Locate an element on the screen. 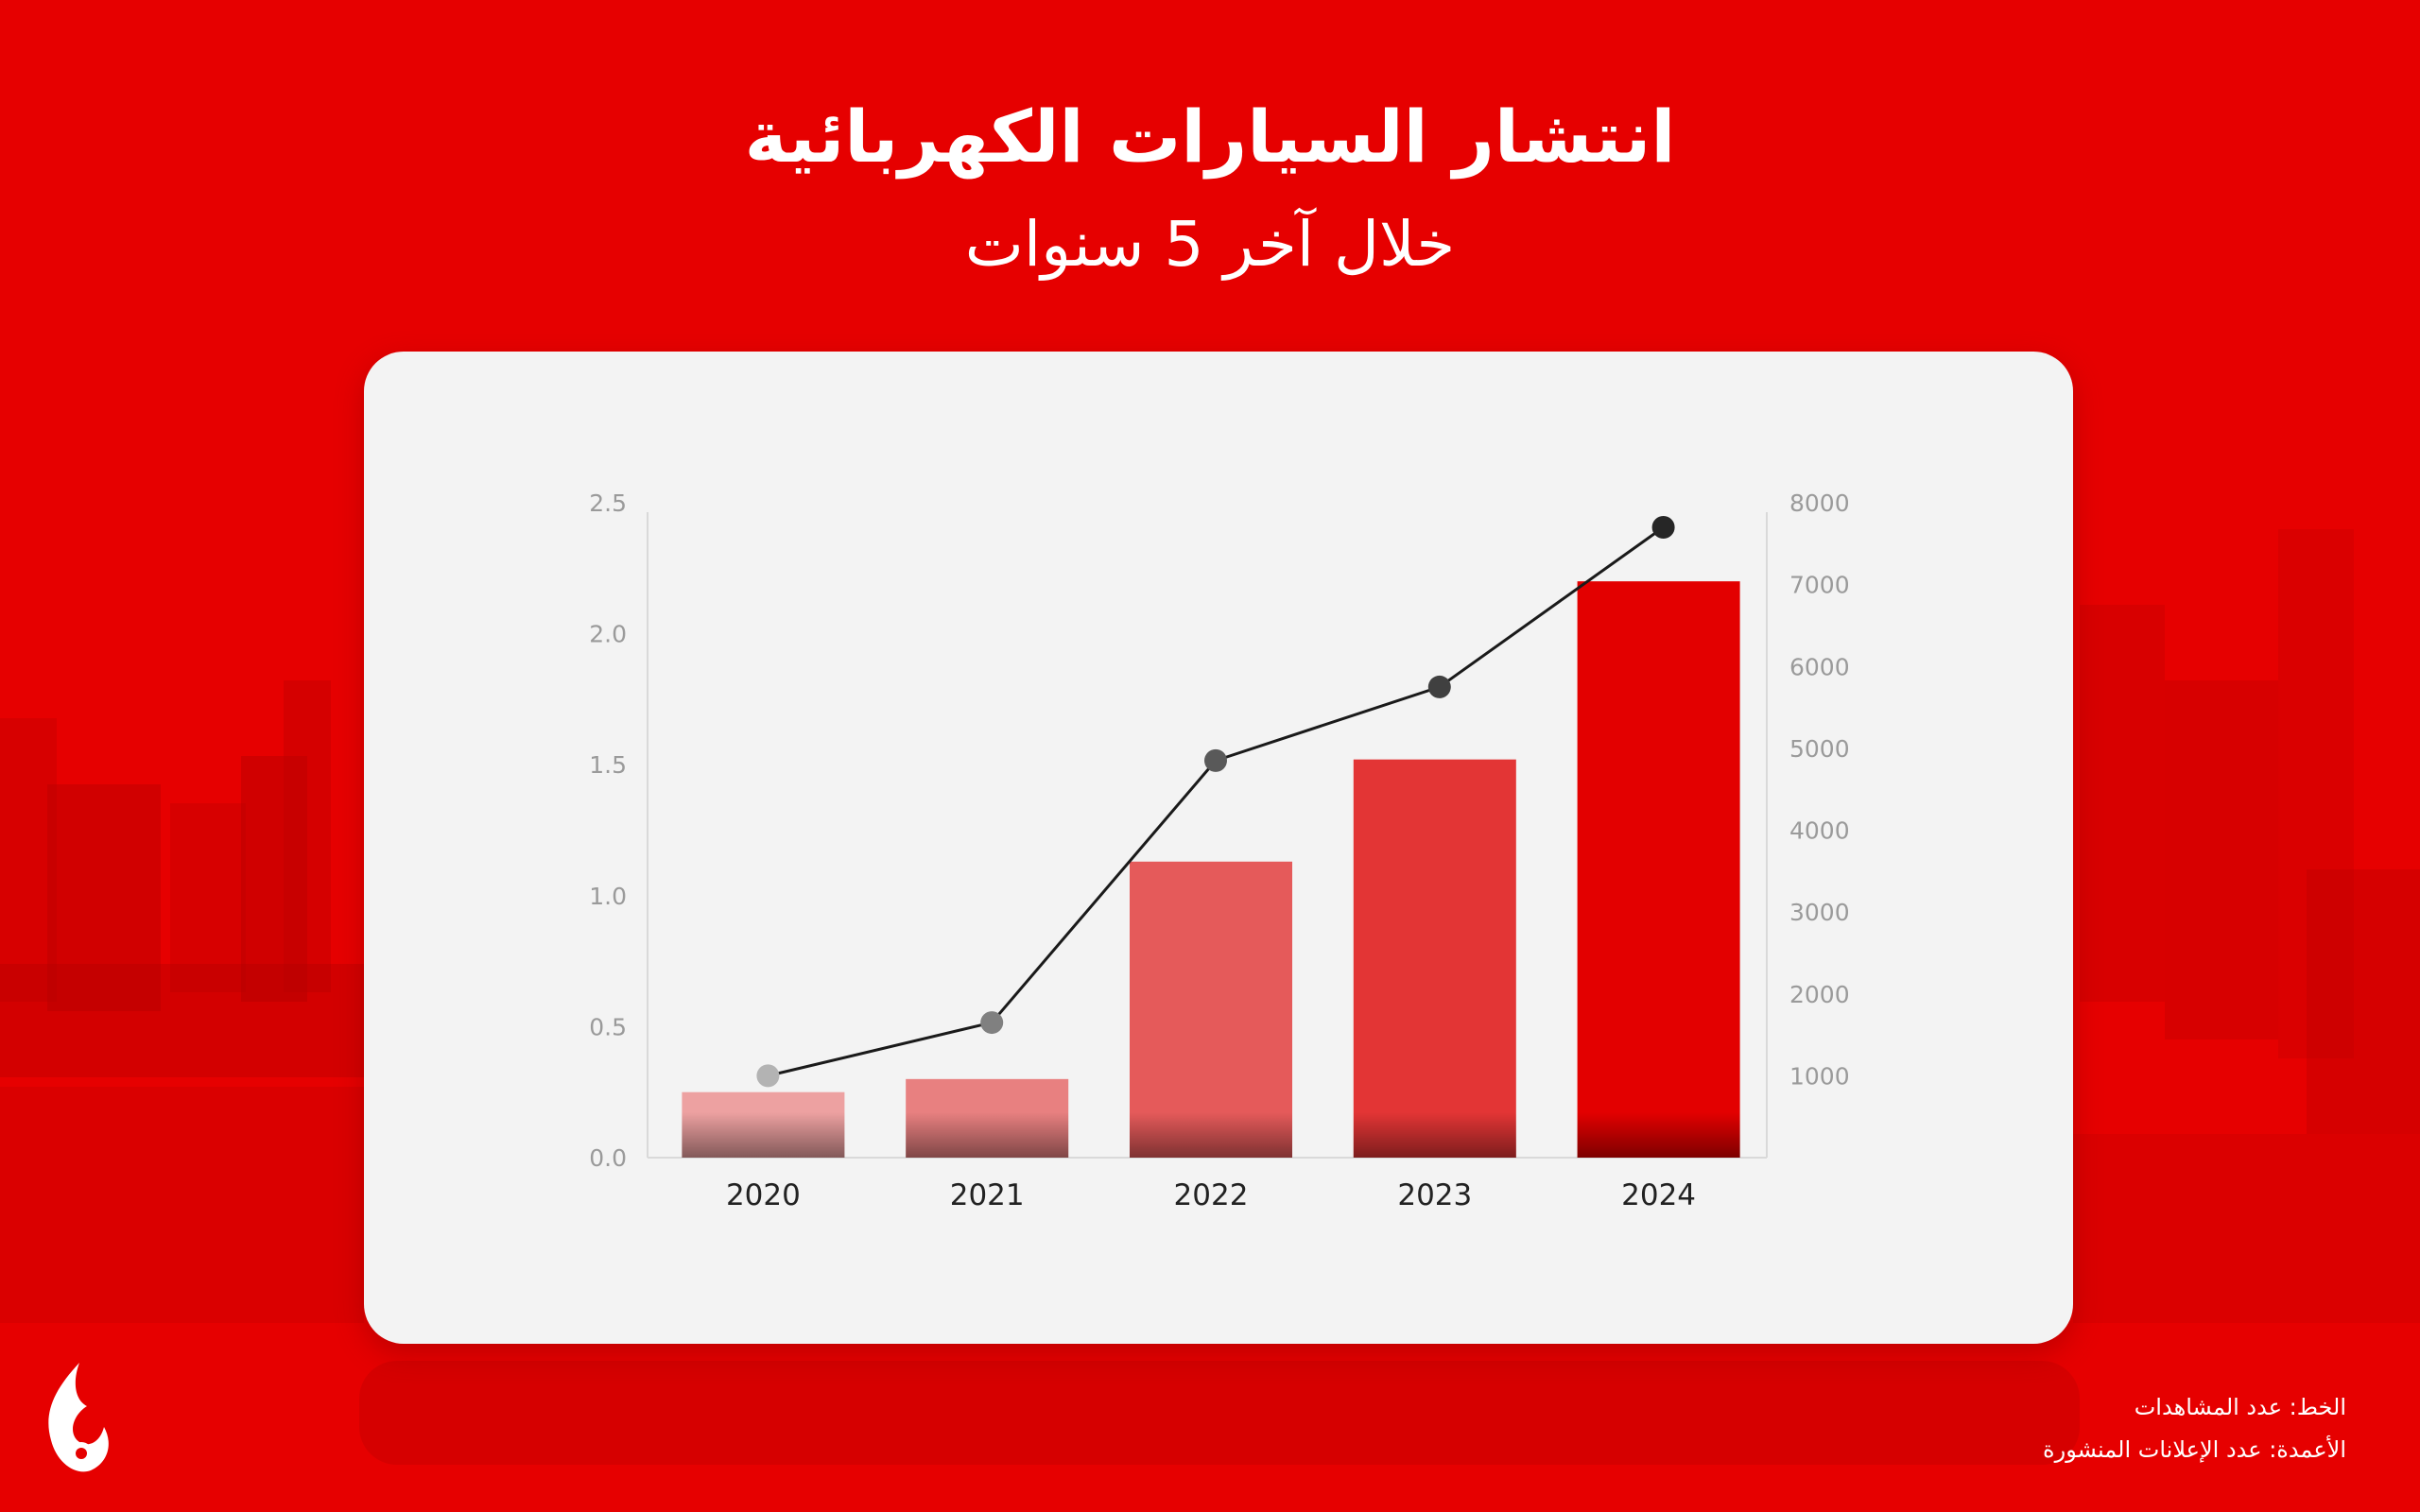  line-point-2021 is located at coordinates (992, 1023).